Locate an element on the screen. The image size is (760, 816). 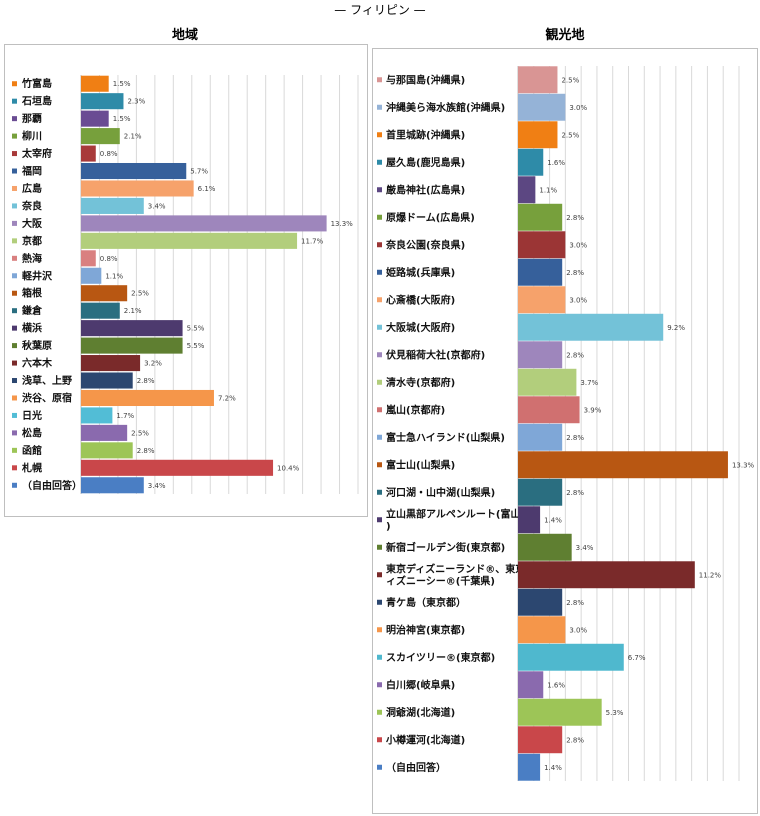
category-label: 渋谷、原宿 is located at coordinates (47, 397).